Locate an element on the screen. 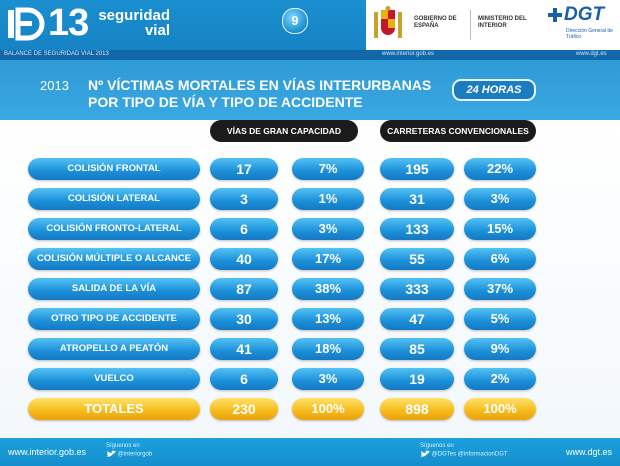  gran-capacidad-percent: 18% is located at coordinates (328, 349).